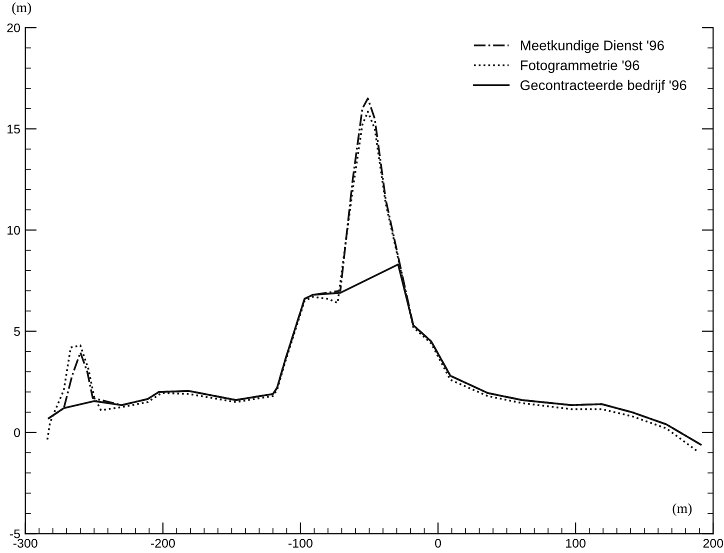 The width and height of the screenshot is (724, 553). What do you see at coordinates (13, 27) in the screenshot?
I see `y-tick-label: 20` at bounding box center [13, 27].